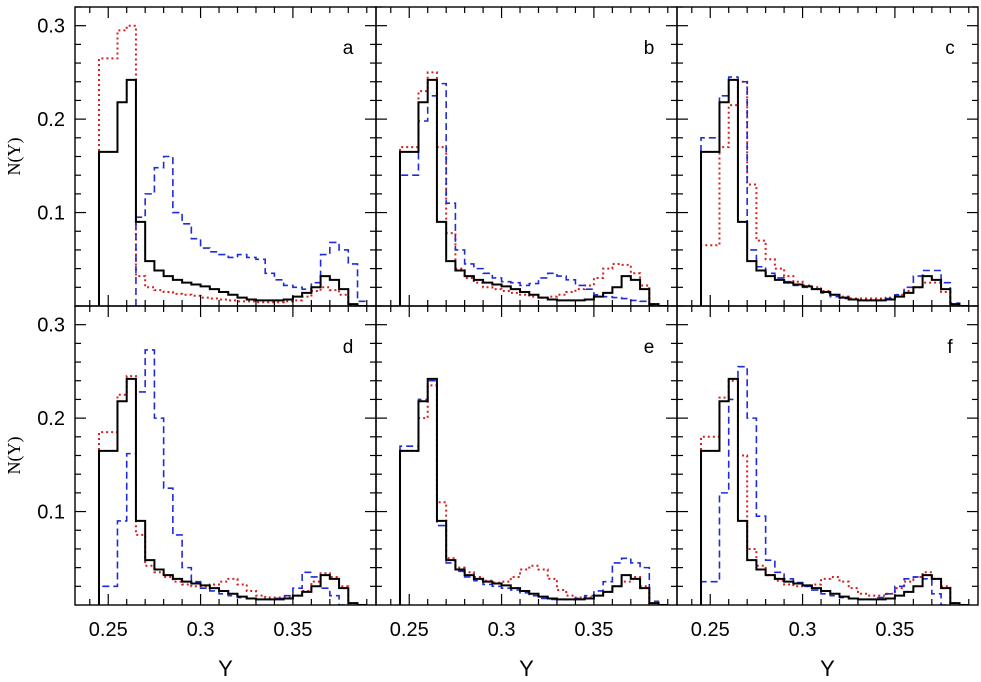  Describe the element at coordinates (950, 347) in the screenshot. I see `panel-label: f` at that location.